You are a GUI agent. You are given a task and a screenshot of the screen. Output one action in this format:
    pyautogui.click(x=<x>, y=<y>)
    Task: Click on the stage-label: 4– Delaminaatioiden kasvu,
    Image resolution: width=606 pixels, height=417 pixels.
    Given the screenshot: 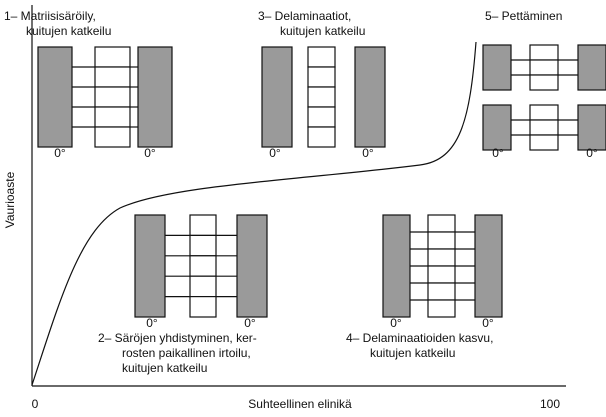 What is the action you would take?
    pyautogui.click(x=419, y=338)
    